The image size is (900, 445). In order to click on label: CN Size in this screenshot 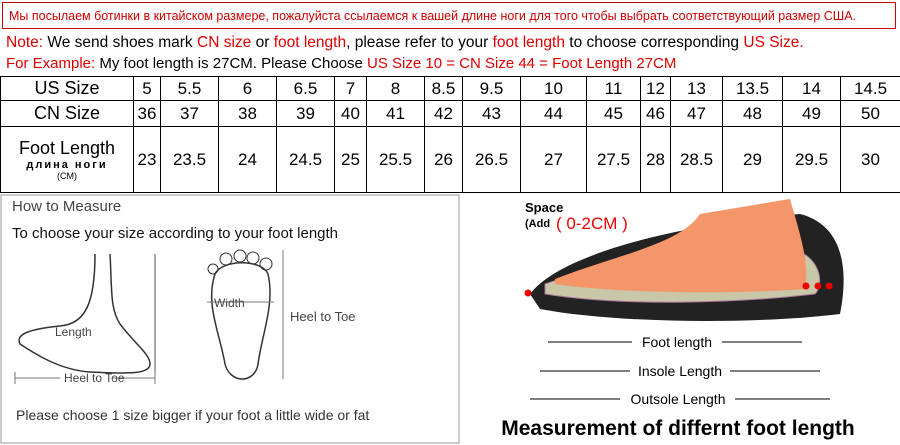, I will do `click(66, 113)`.